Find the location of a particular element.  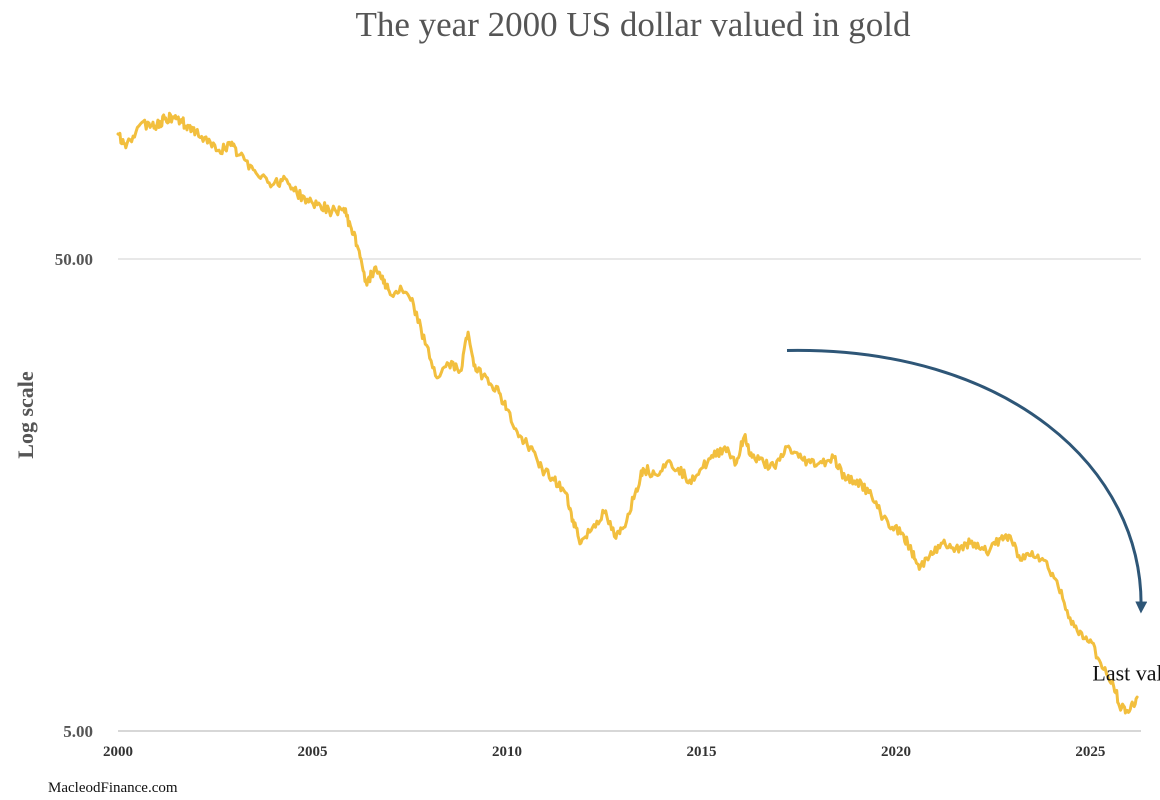

trend-arrow is located at coordinates (967, 481).